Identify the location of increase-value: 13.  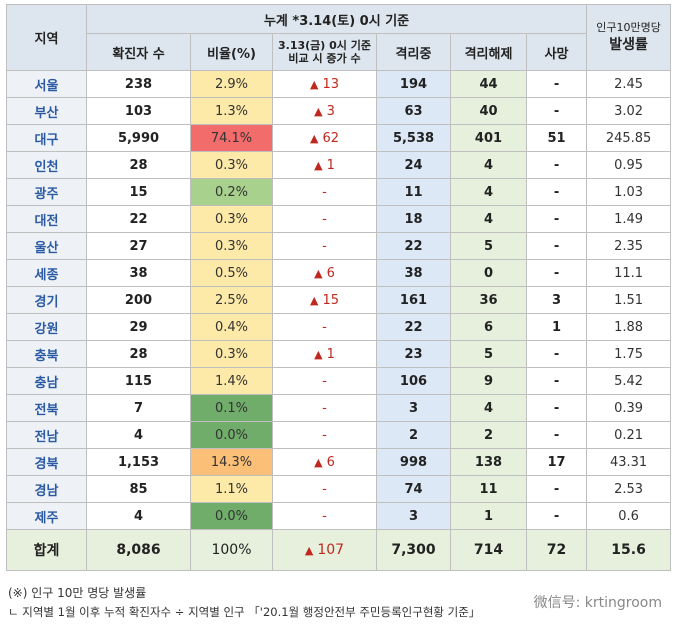
(330, 84).